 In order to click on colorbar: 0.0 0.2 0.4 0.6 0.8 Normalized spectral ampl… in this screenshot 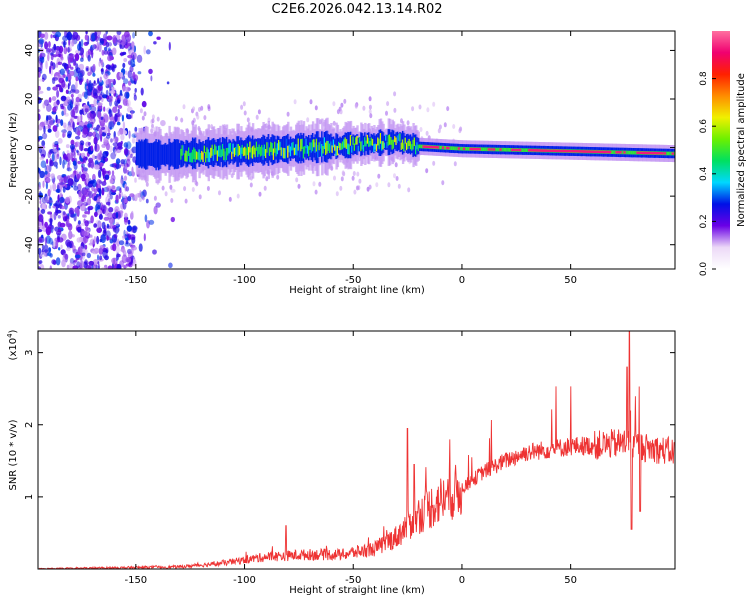, I will do `click(723, 153)`.